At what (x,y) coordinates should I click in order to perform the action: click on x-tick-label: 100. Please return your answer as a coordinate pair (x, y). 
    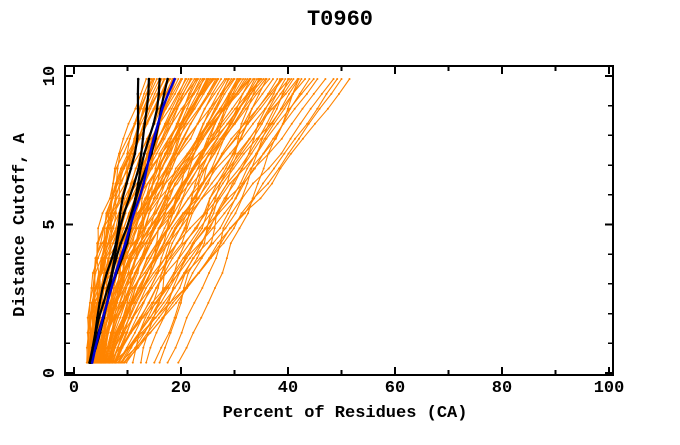
    Looking at the image, I should click on (609, 388).